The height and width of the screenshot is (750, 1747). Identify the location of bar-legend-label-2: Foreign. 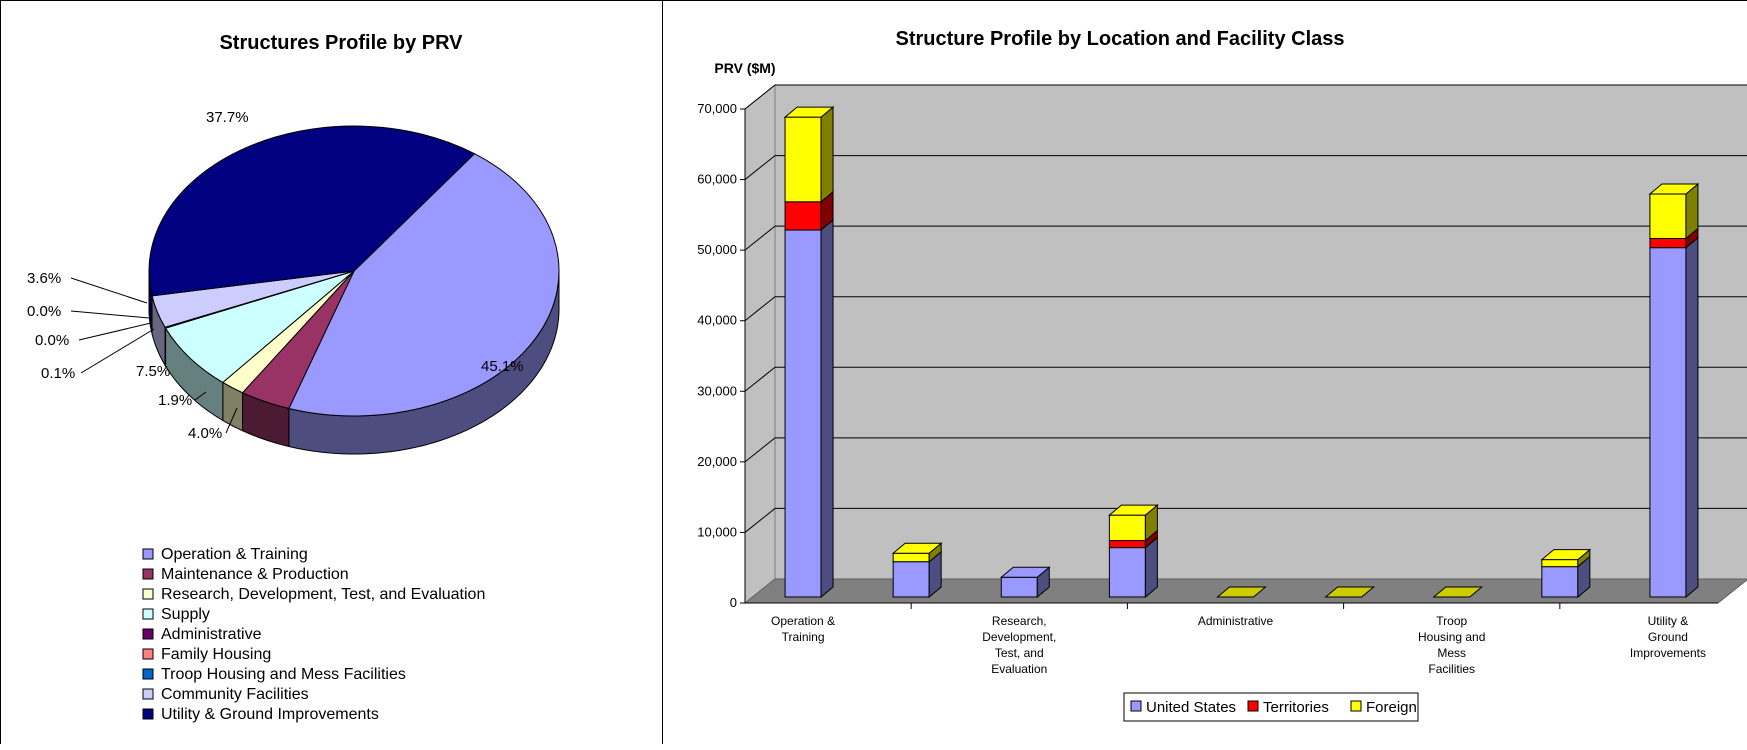
(1391, 707).